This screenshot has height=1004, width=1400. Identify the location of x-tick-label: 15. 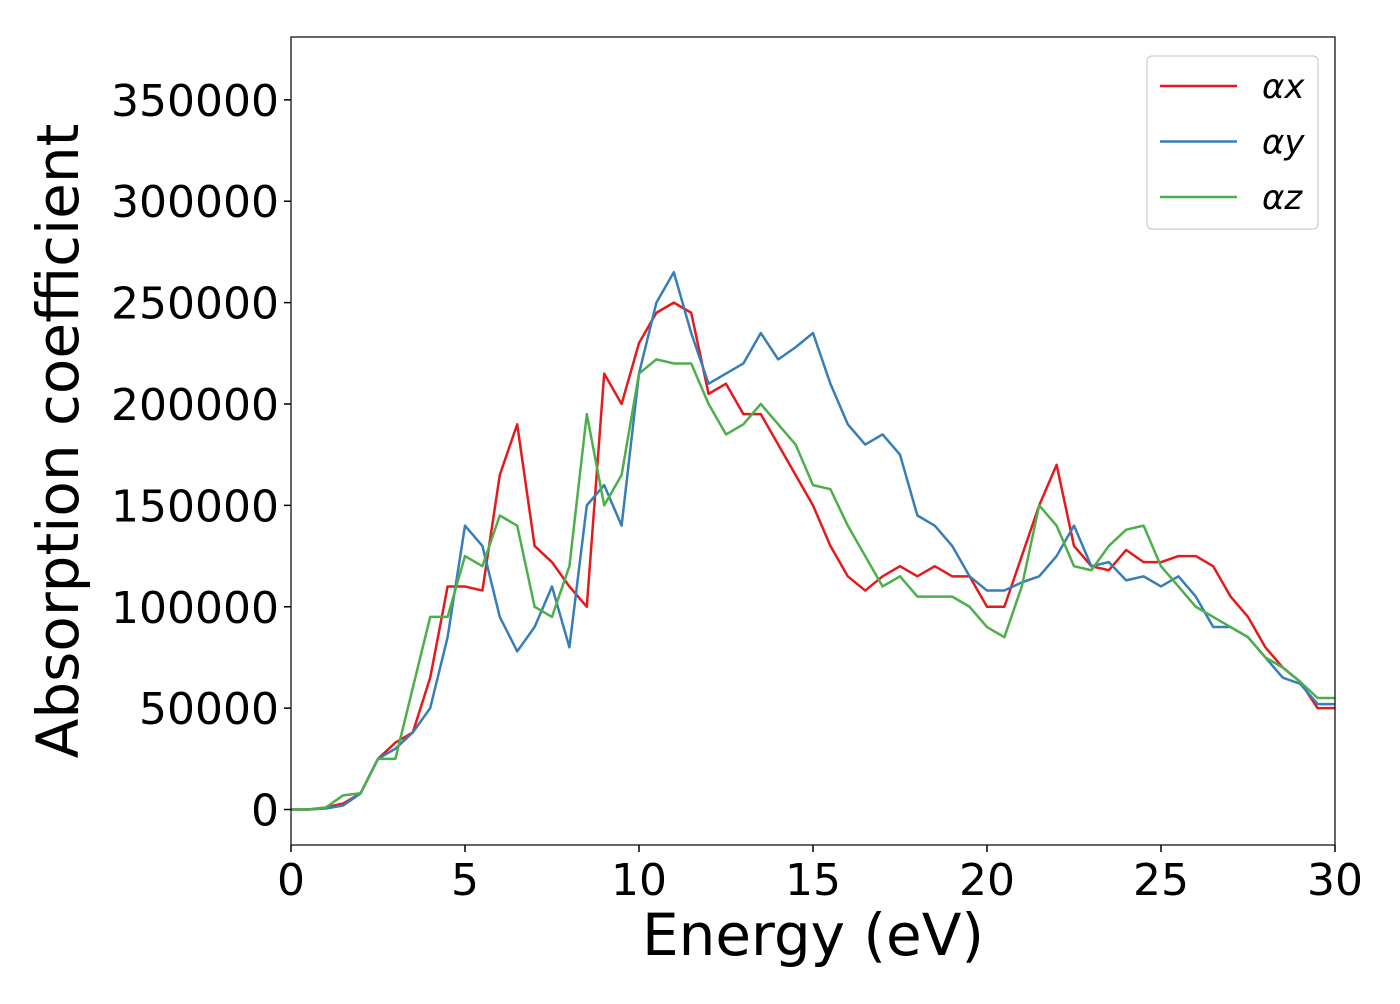
(813, 880).